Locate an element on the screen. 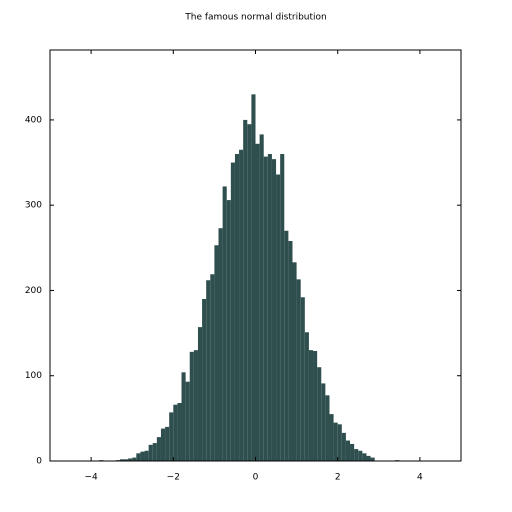 The width and height of the screenshot is (512, 512). y-tick-label: 100 is located at coordinates (33, 376).